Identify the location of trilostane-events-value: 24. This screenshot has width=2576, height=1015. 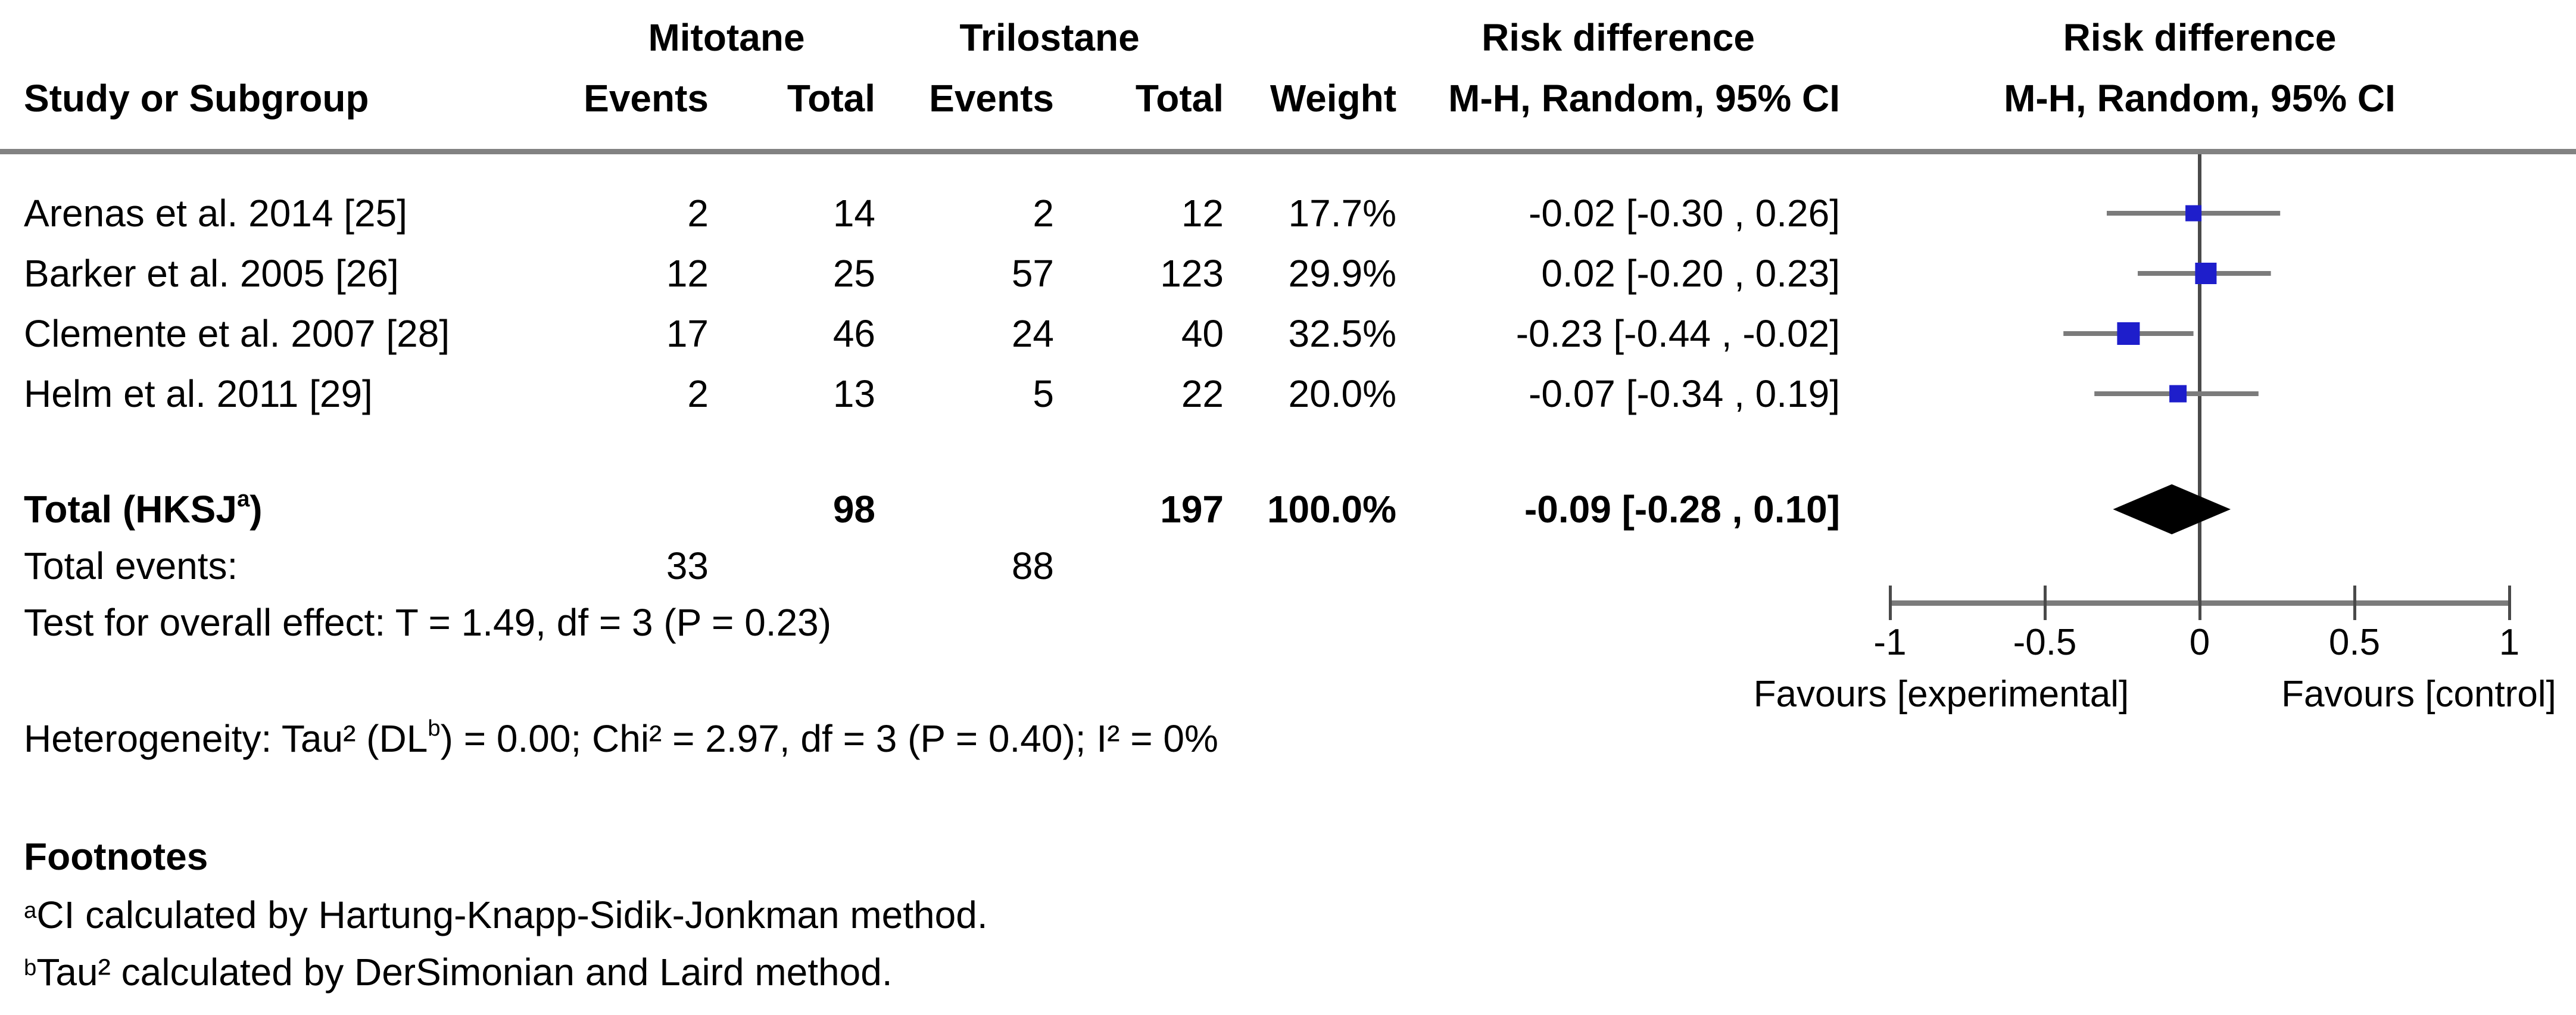
(1033, 333).